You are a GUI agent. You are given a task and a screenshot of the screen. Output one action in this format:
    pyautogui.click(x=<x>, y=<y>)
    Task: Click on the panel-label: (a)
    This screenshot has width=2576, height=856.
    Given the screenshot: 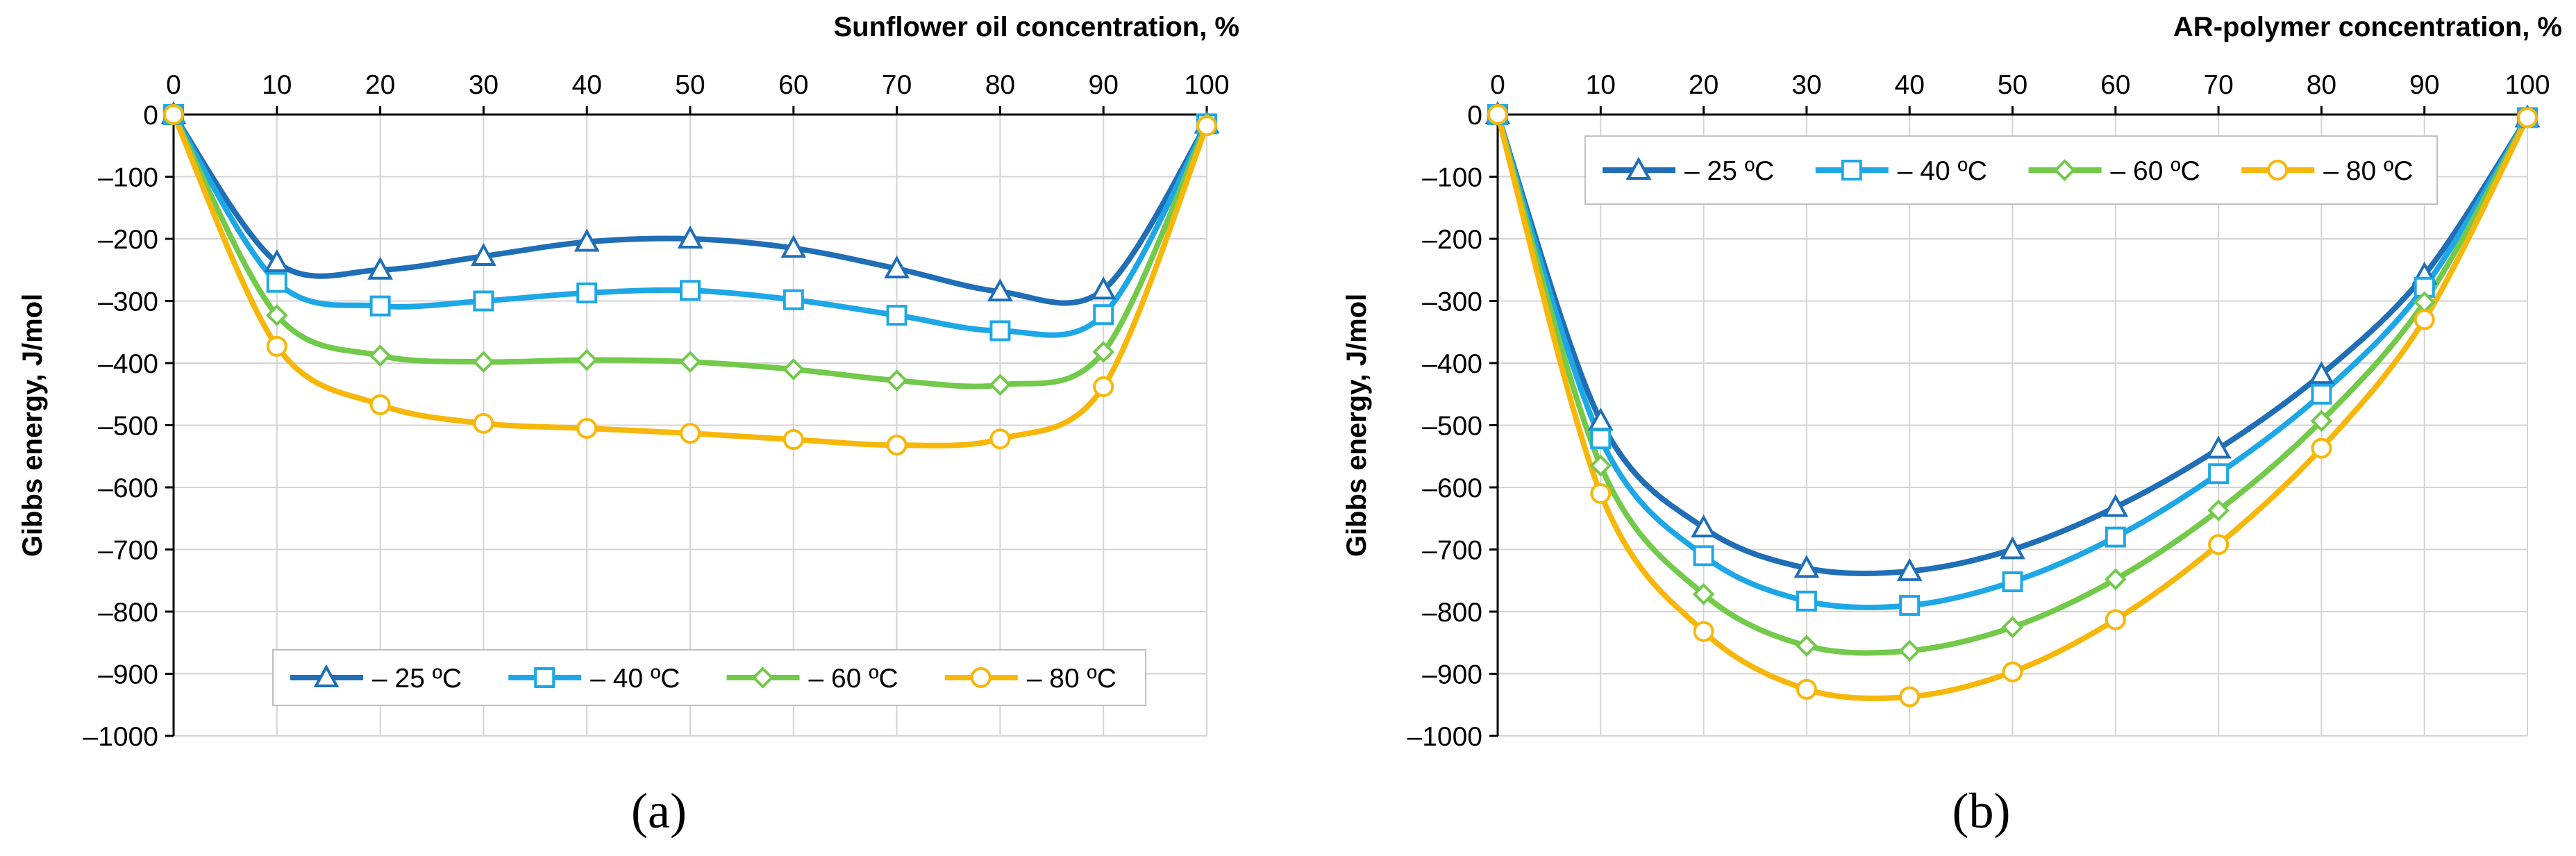 What is the action you would take?
    pyautogui.click(x=659, y=811)
    